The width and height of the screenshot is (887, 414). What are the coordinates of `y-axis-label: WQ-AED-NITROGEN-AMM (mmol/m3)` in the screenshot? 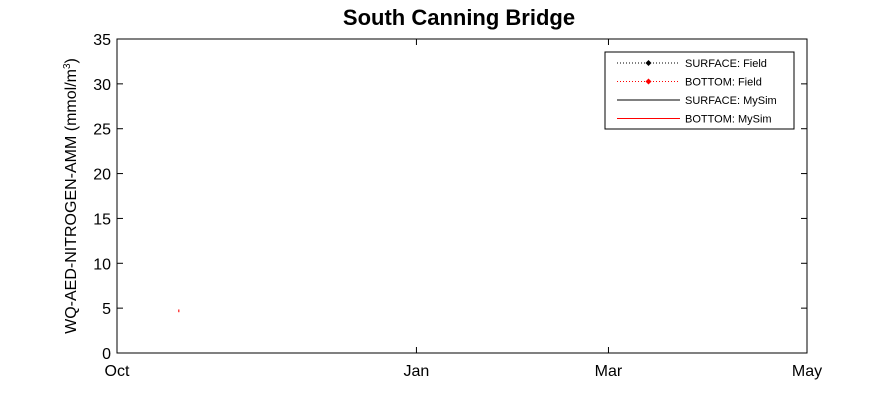 It's located at (71, 196).